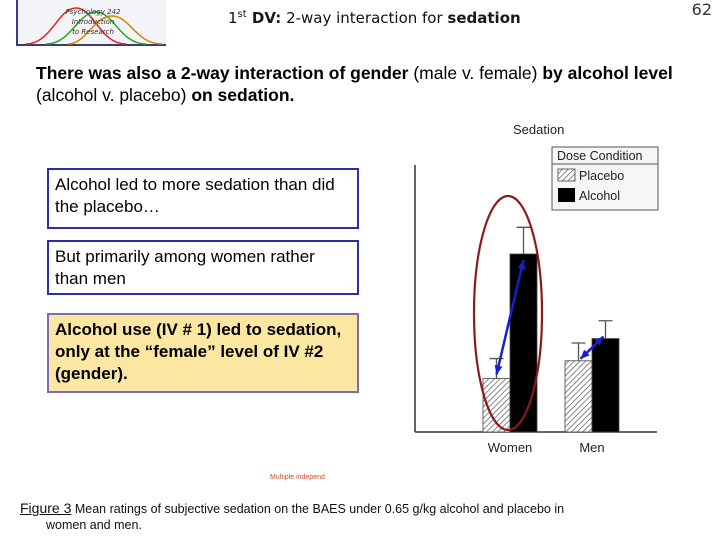  I want to click on legend-title: Dose Condition, so click(600, 156).